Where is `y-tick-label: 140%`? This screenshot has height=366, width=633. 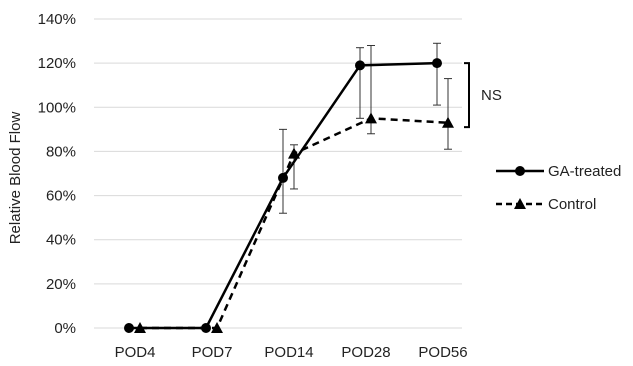 y-tick-label: 140% is located at coordinates (57, 19).